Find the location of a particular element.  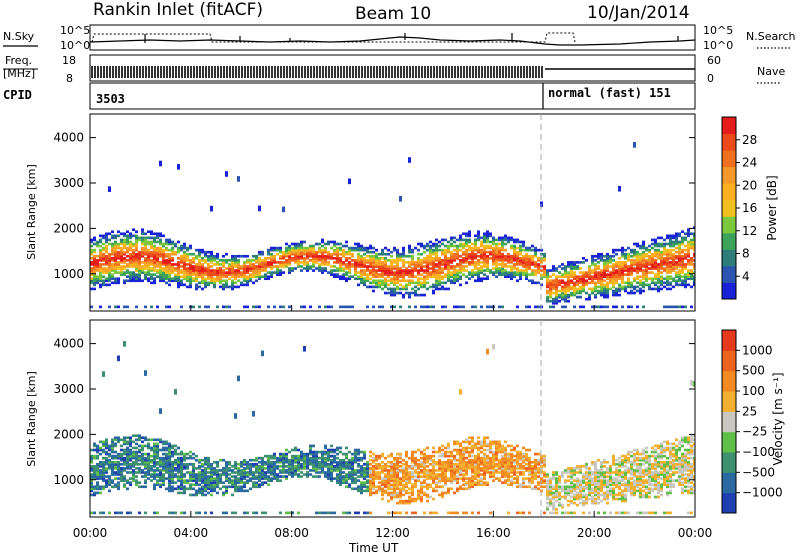

nsky-tick-bottom-left: 10^0 is located at coordinates (75, 45).